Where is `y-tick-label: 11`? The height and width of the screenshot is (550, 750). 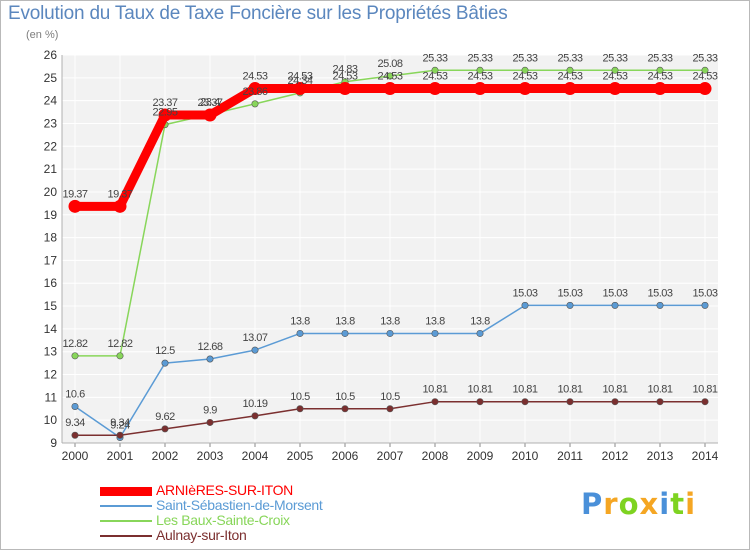 y-tick-label: 11 is located at coordinates (51, 397).